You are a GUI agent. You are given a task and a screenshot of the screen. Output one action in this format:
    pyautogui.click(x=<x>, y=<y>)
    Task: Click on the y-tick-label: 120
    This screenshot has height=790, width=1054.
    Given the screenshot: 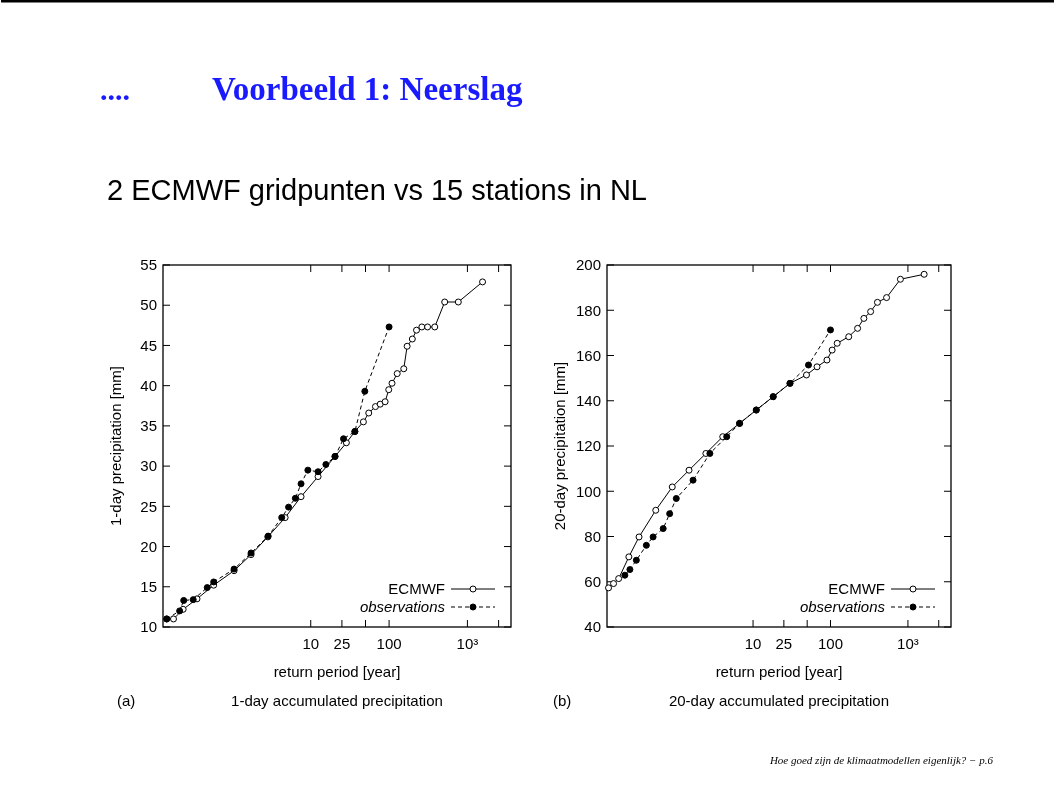 What is the action you would take?
    pyautogui.click(x=588, y=446)
    